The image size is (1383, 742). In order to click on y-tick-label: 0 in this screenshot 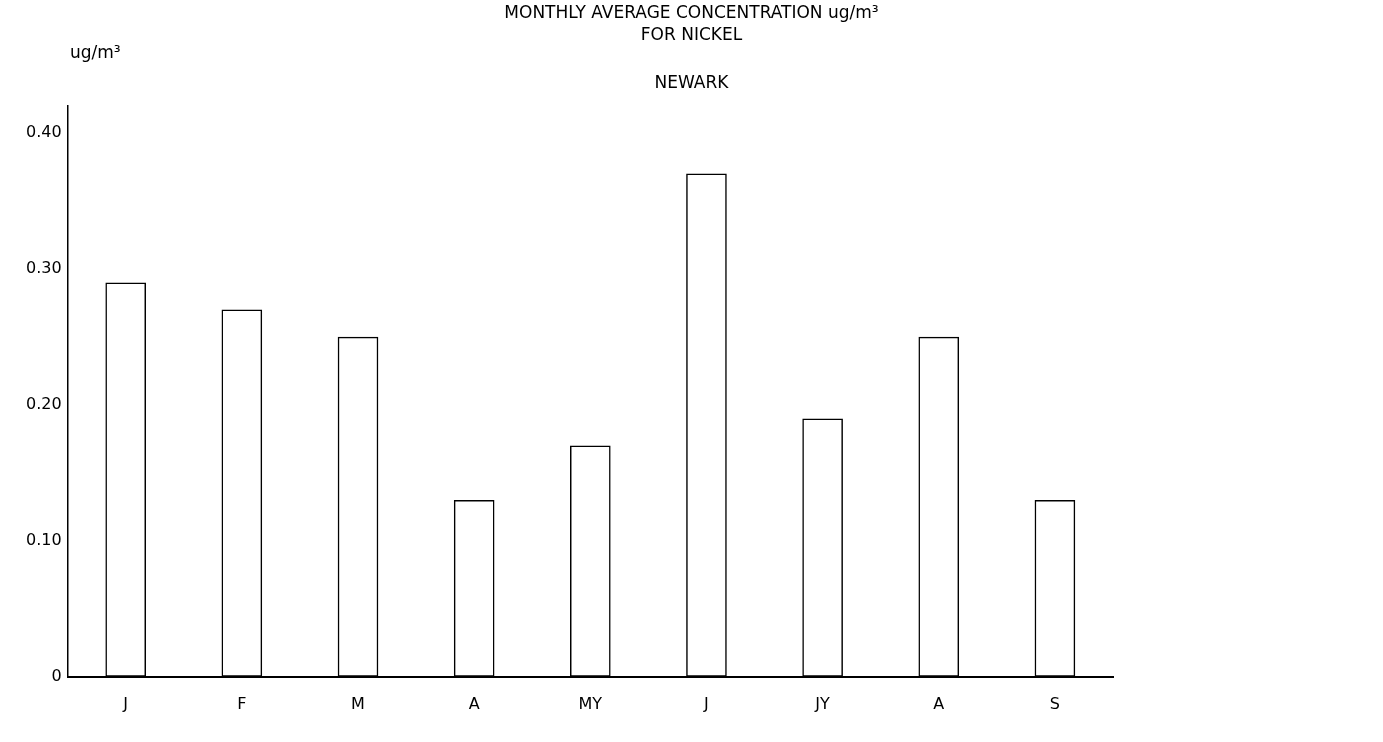, I will do `click(56, 675)`.